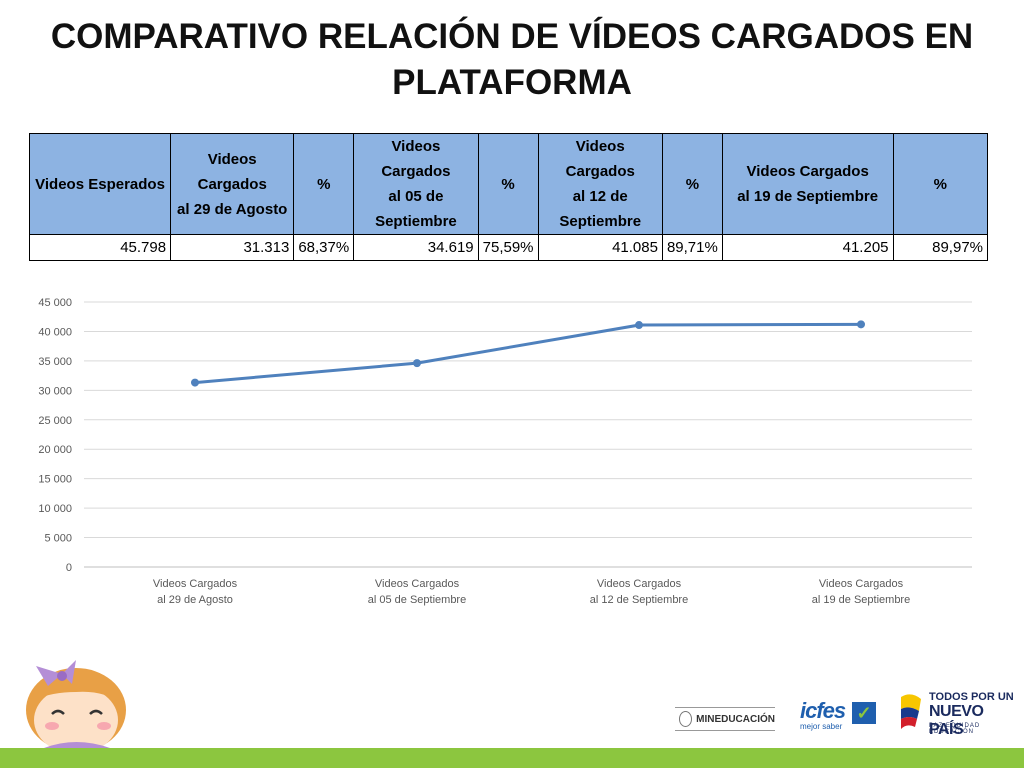 The image size is (1024, 768). I want to click on chart-series, so click(528, 353).